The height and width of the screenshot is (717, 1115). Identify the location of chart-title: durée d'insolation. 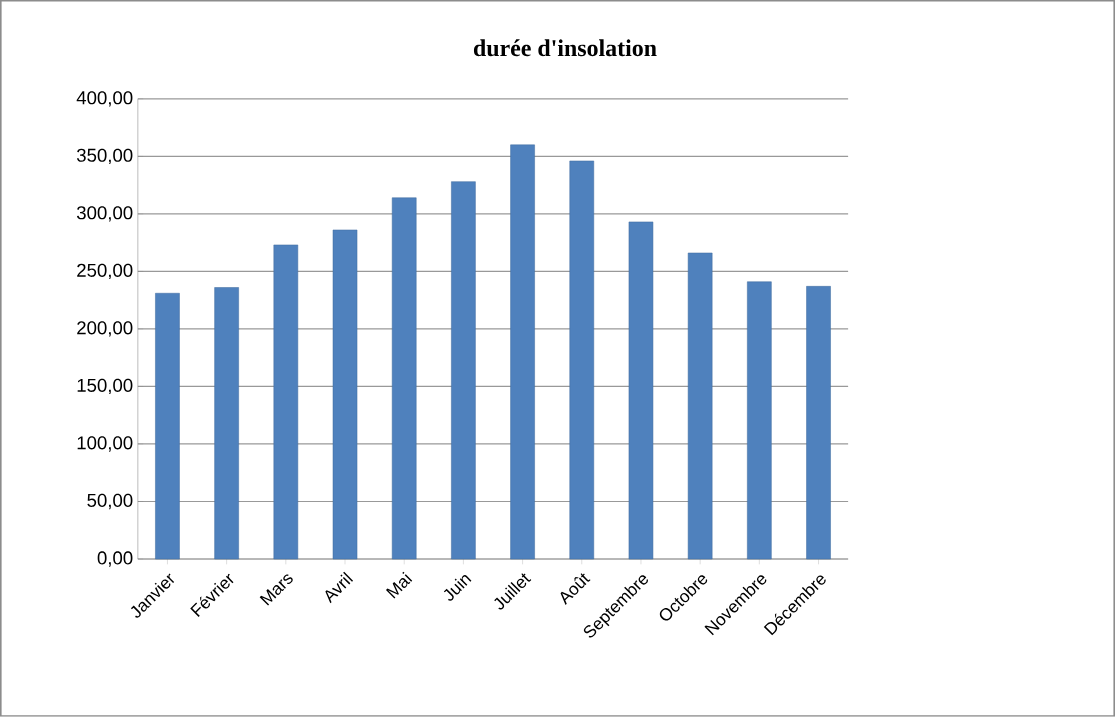
(565, 48).